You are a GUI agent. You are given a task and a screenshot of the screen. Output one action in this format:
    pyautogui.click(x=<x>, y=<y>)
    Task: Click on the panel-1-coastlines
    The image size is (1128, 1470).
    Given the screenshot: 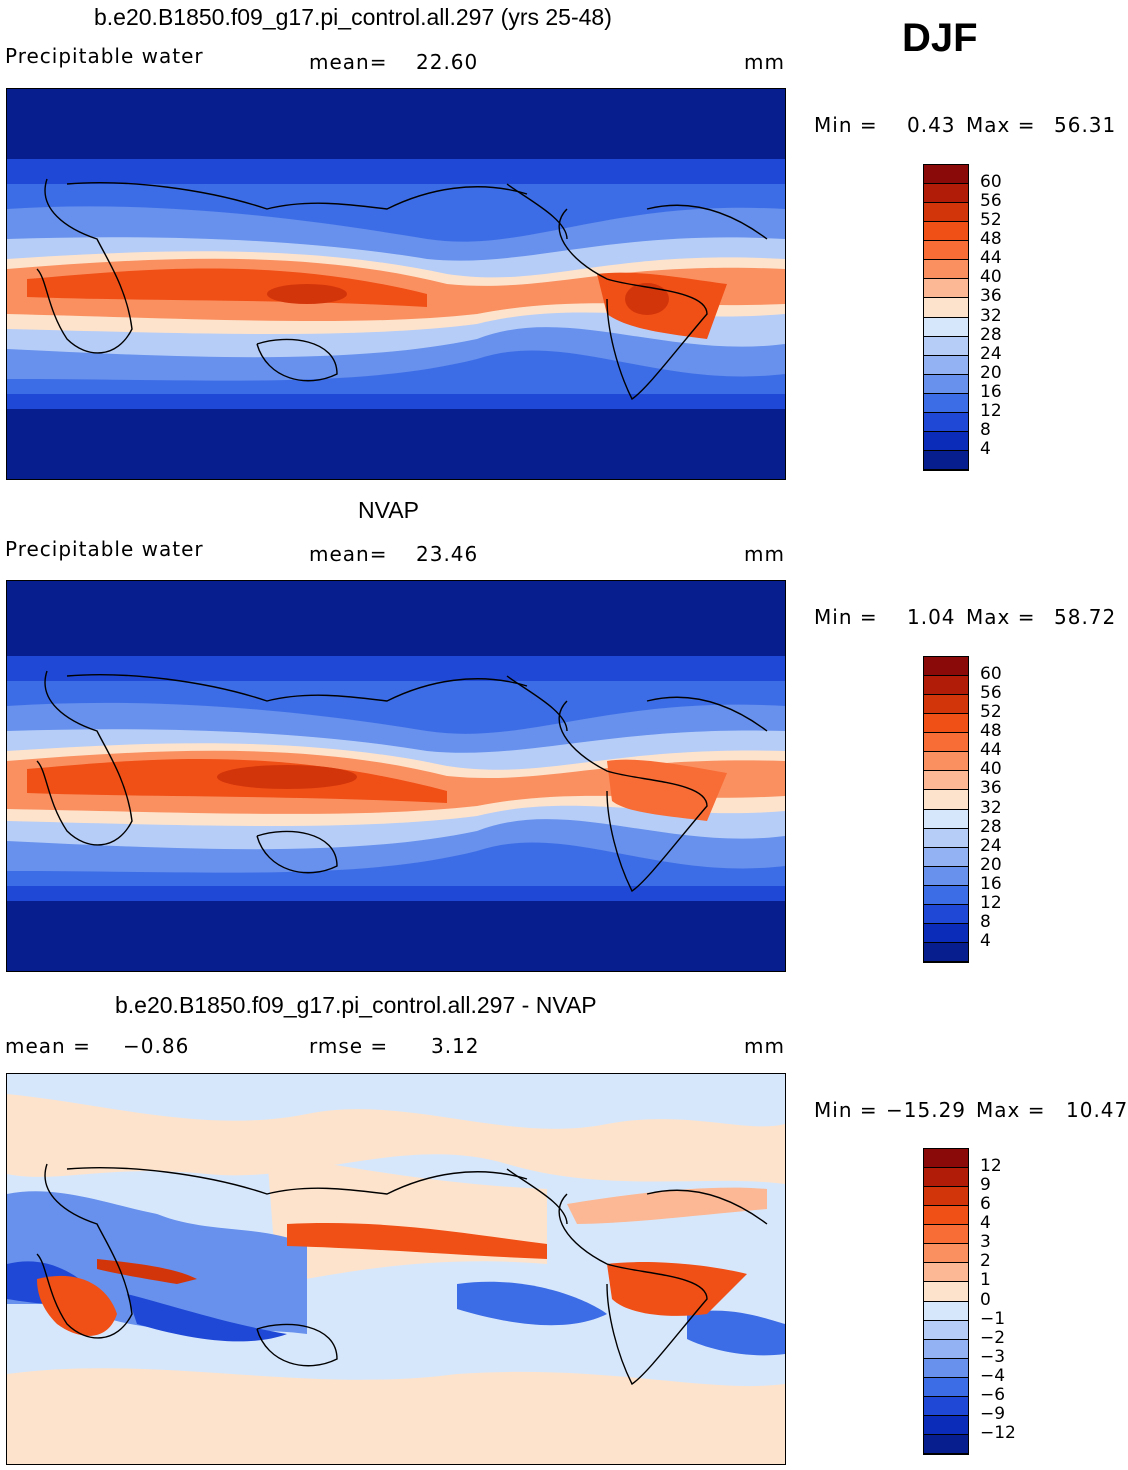 What is the action you would take?
    pyautogui.click(x=402, y=289)
    